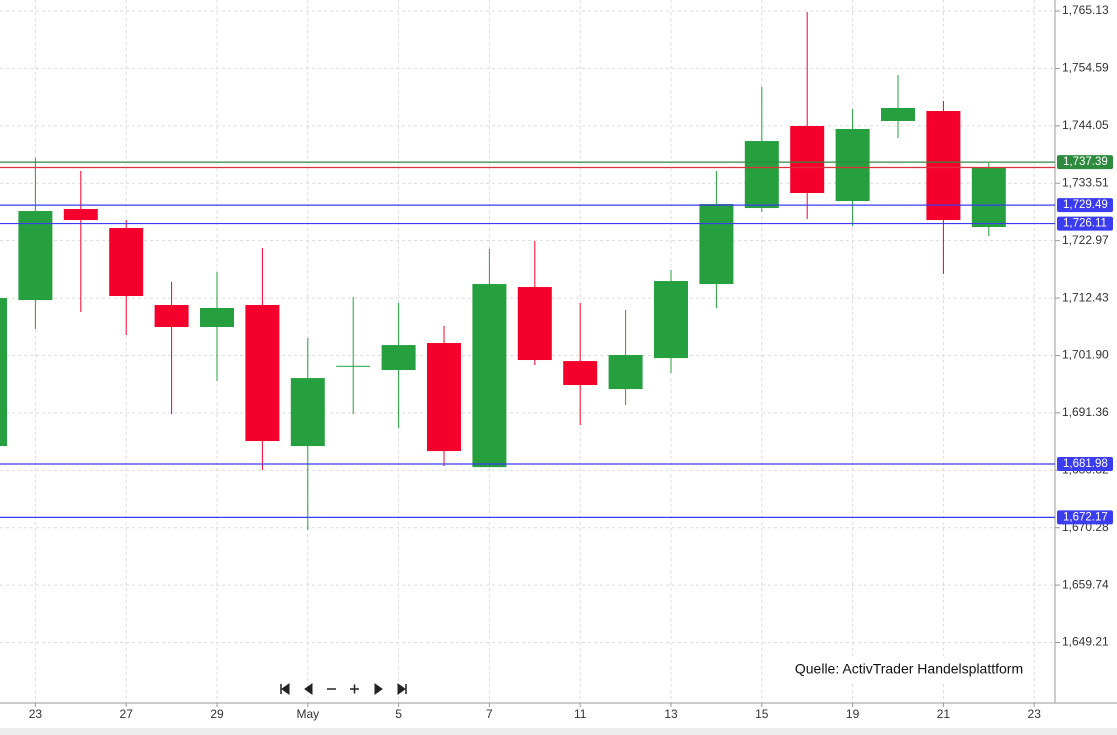 The image size is (1117, 735). Describe the element at coordinates (308, 689) in the screenshot. I see `nav-prev` at that location.